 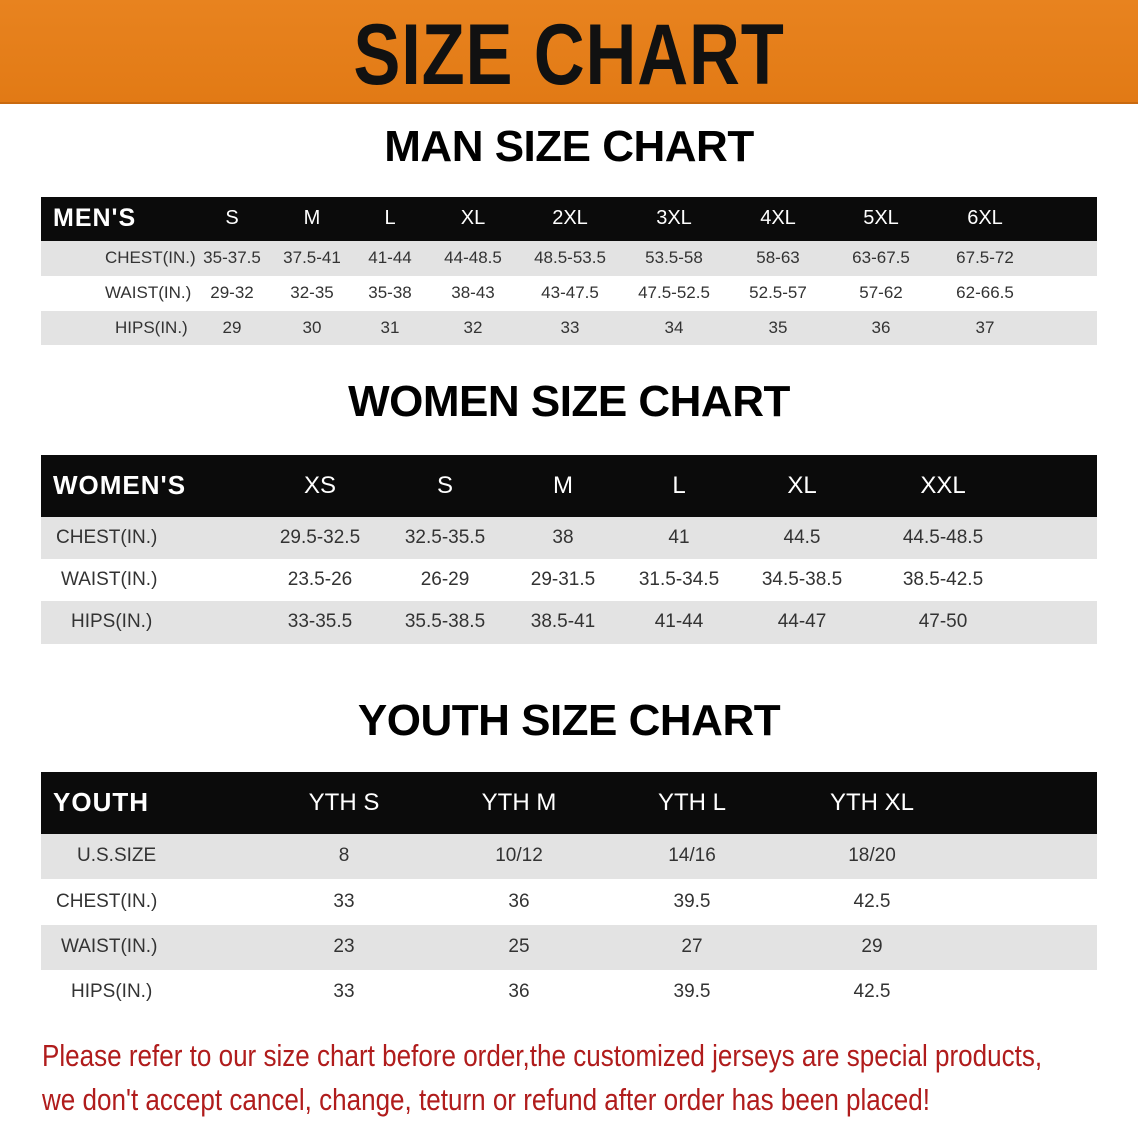 I want to click on table-cell: 23, so click(x=344, y=947).